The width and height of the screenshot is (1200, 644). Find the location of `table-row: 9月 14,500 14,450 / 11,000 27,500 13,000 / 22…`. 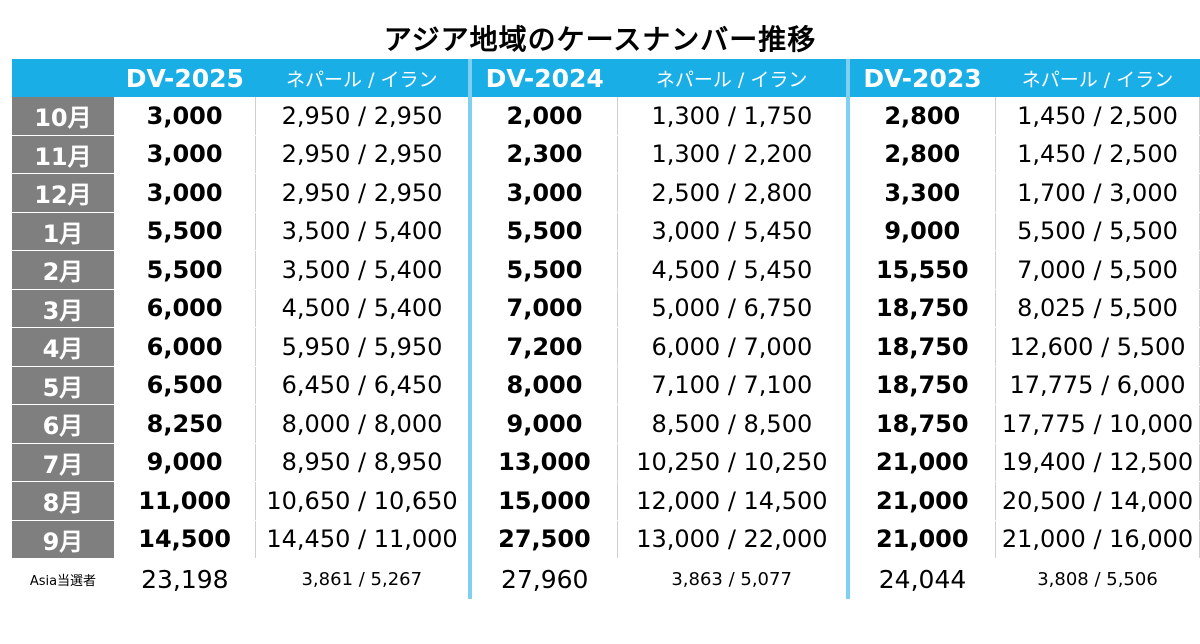

table-row: 9月 14,500 14,450 / 11,000 27,500 13,000 / 22… is located at coordinates (606, 539).